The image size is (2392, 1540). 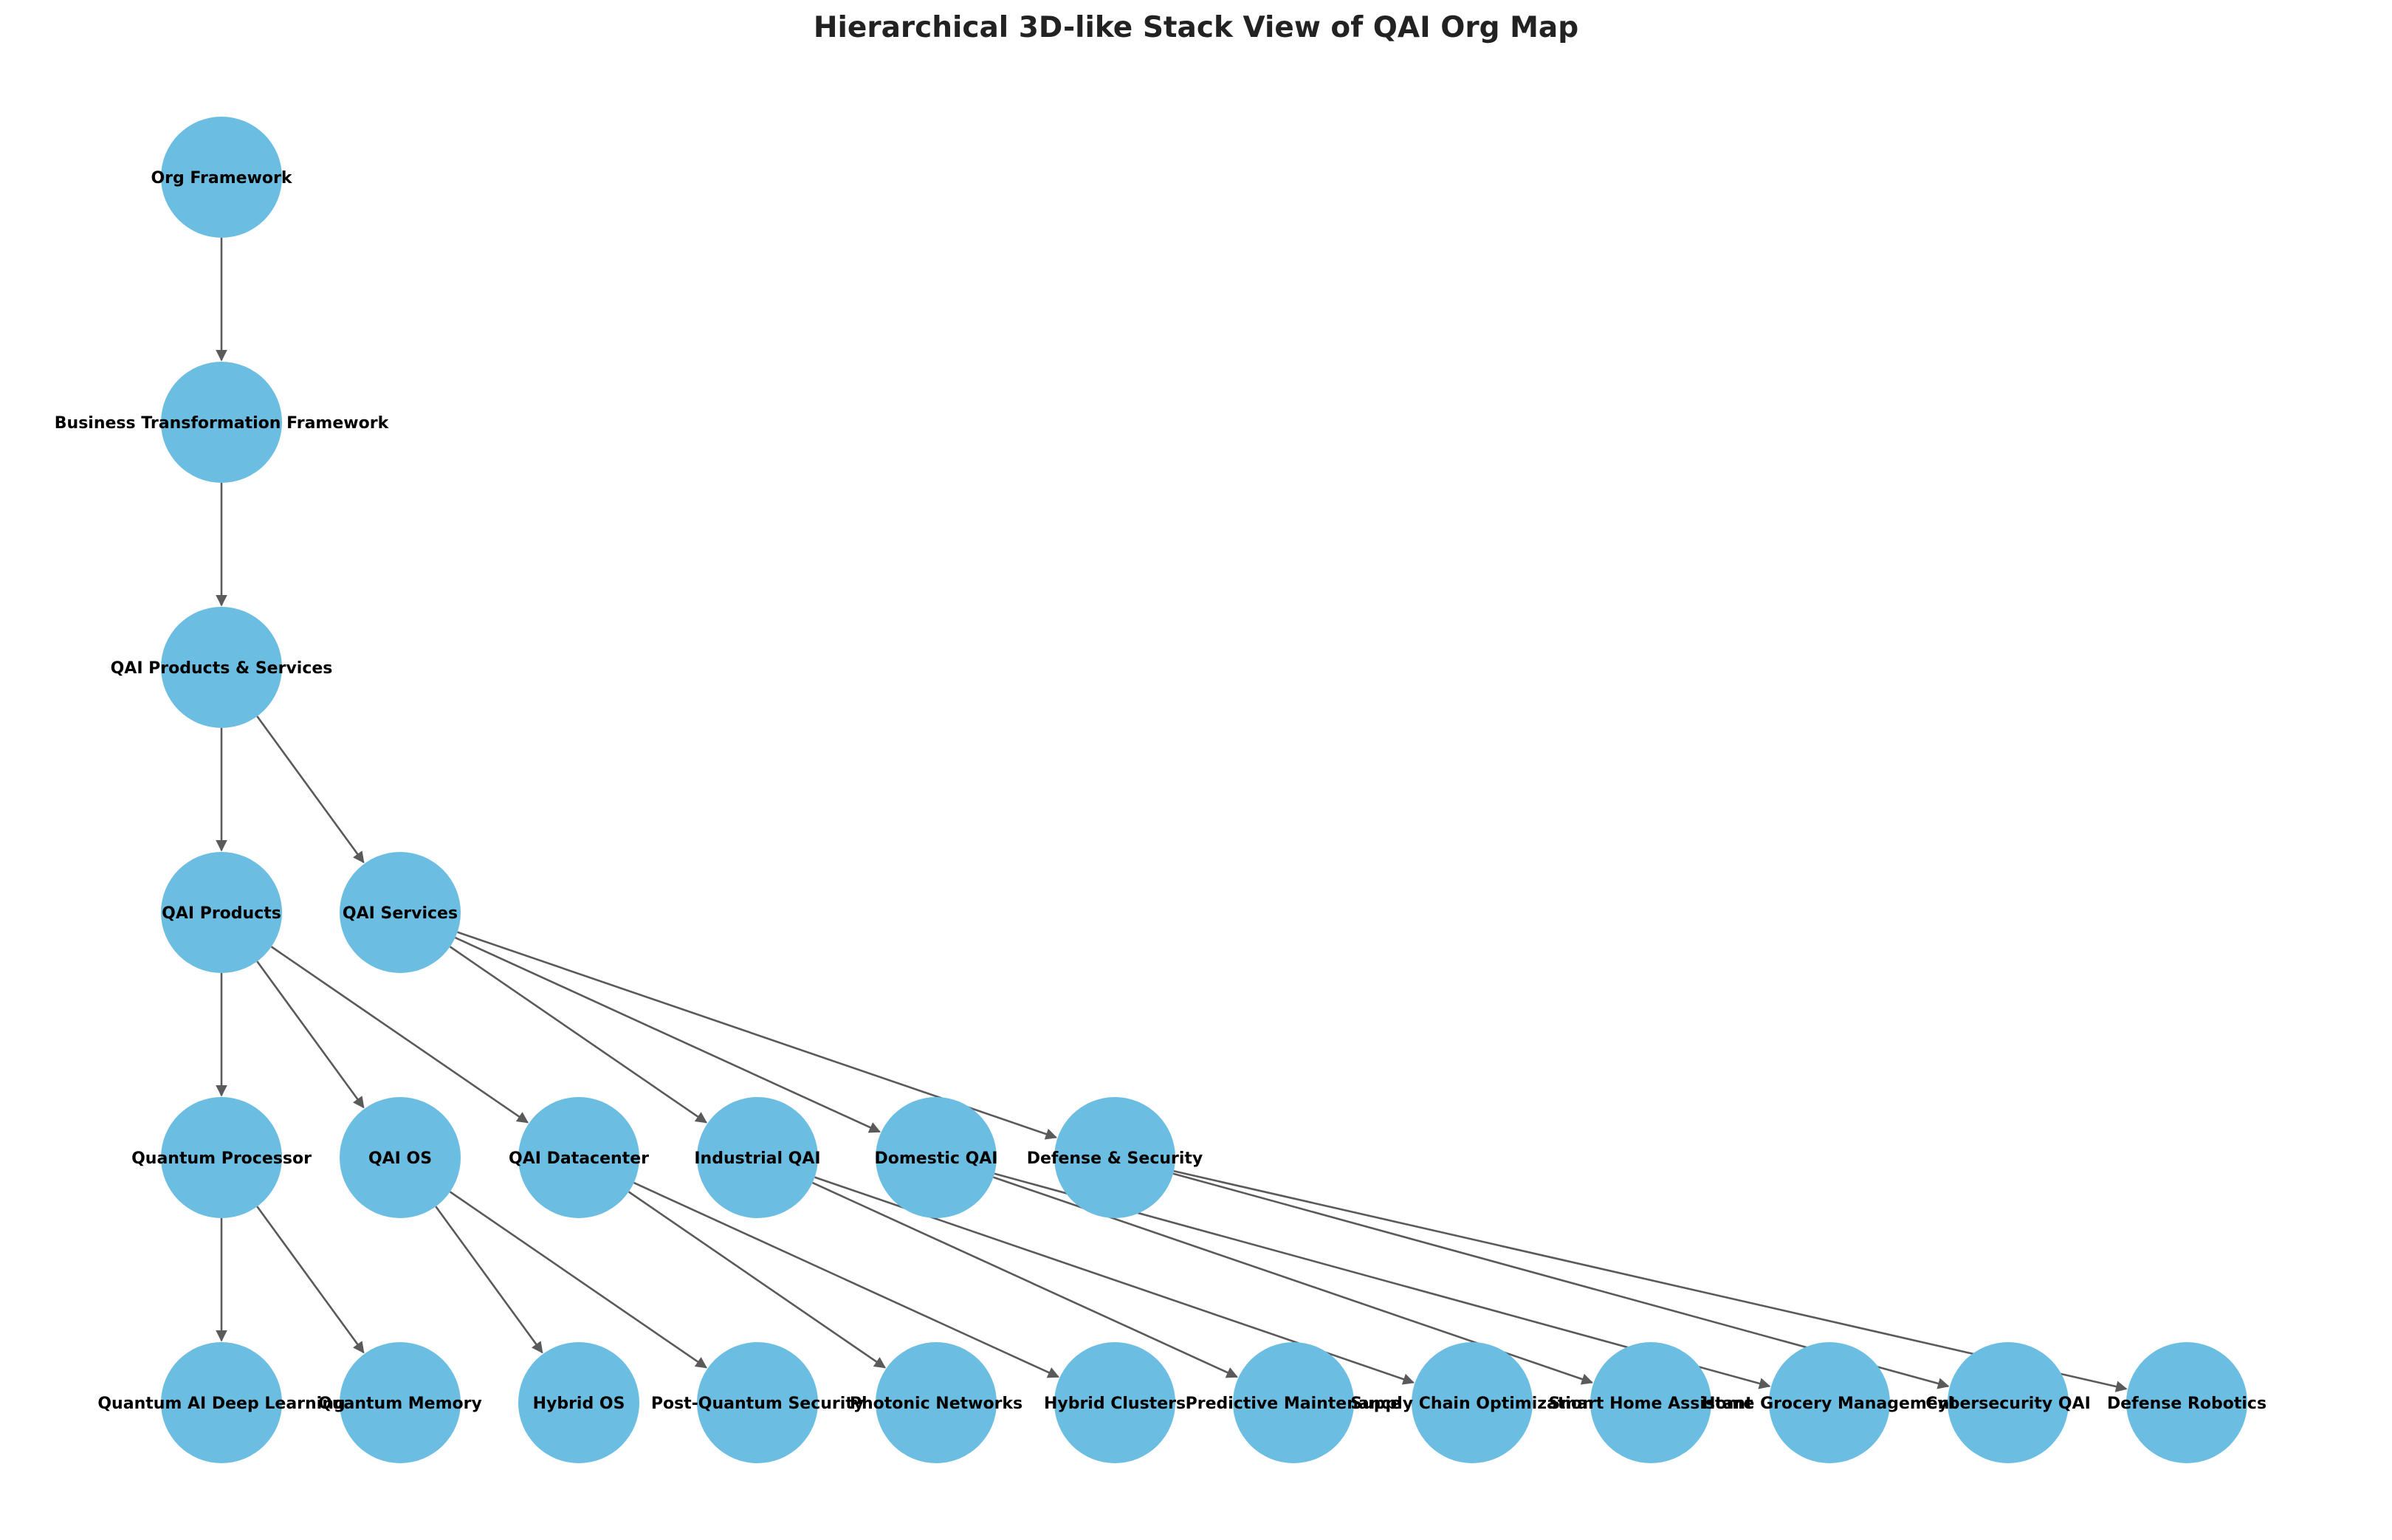 I want to click on edge-industrial-qai-to-predictive-maintenance, so click(x=1025, y=1279).